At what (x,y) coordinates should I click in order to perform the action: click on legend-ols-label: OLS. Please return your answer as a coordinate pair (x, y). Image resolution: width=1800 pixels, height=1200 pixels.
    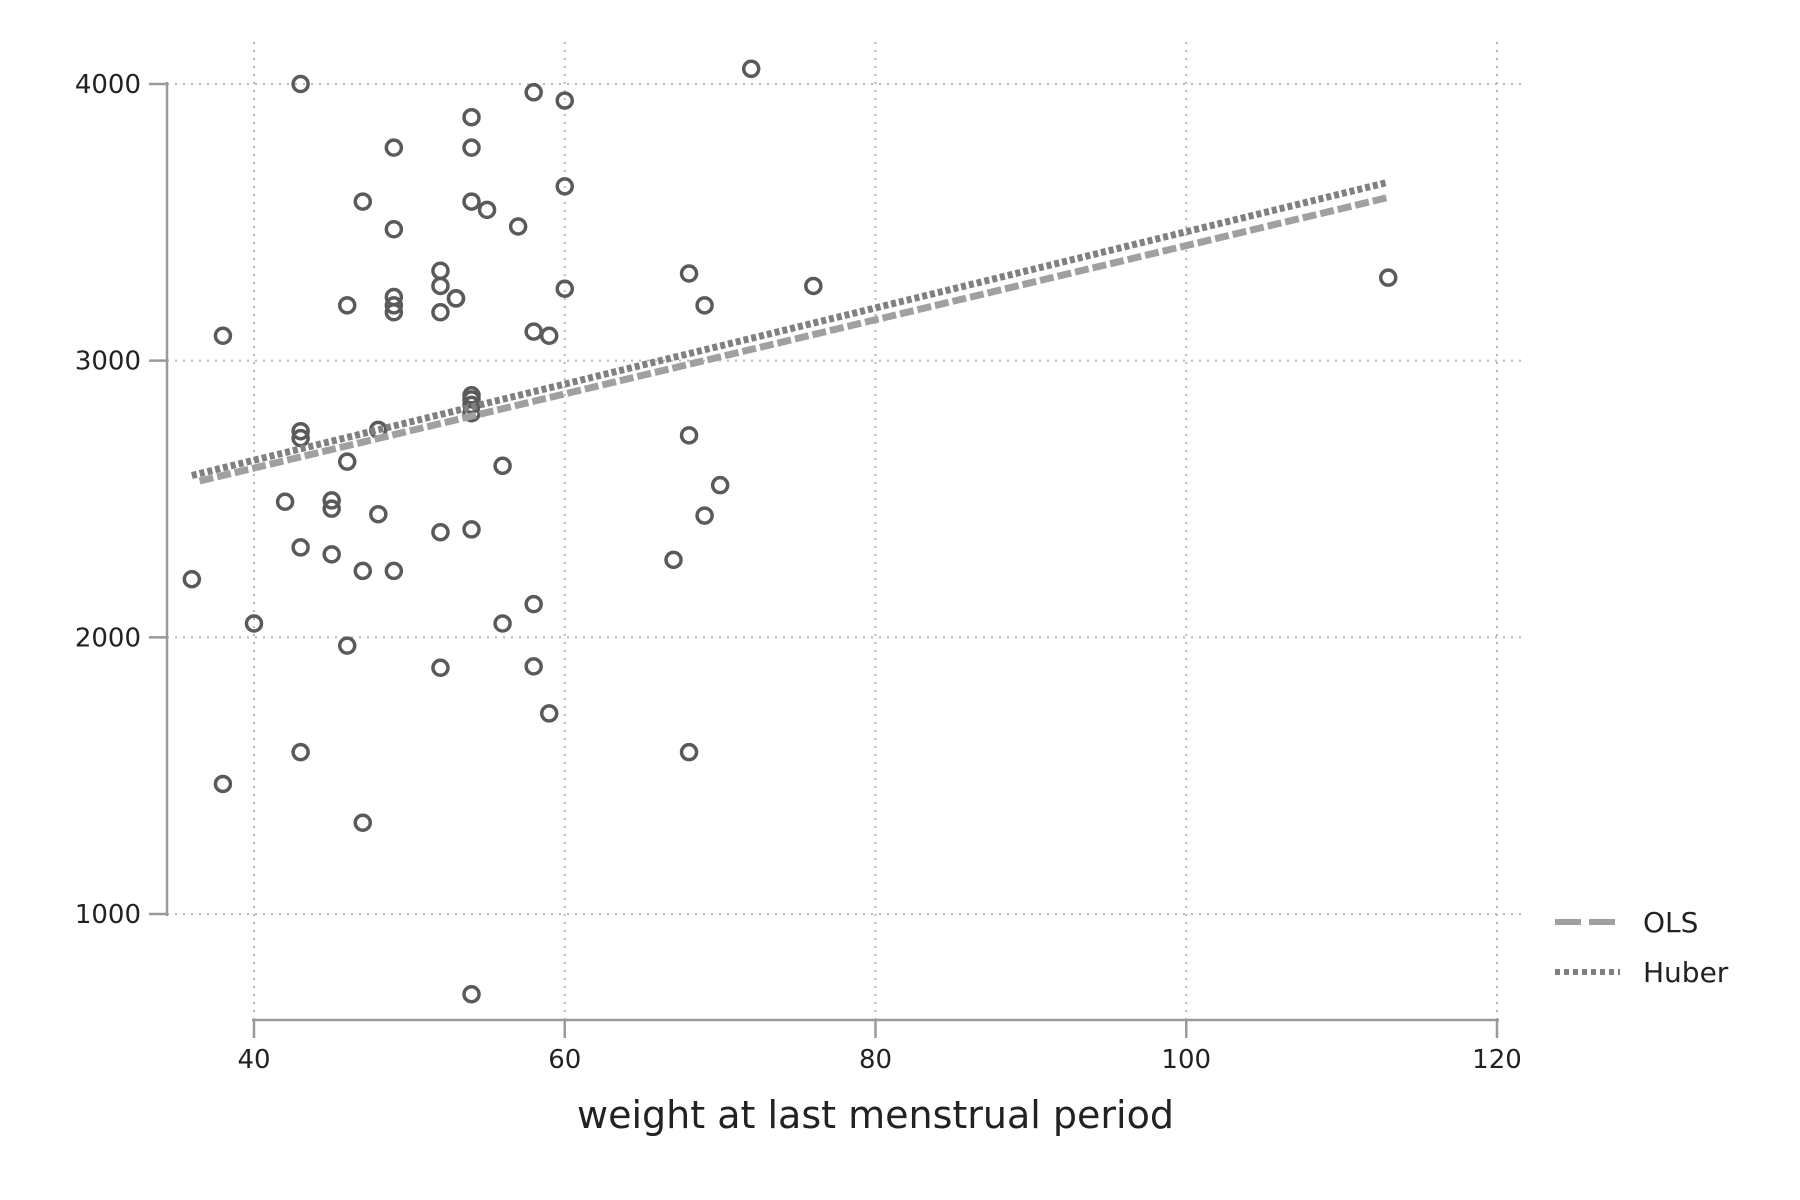
    Looking at the image, I should click on (1670, 922).